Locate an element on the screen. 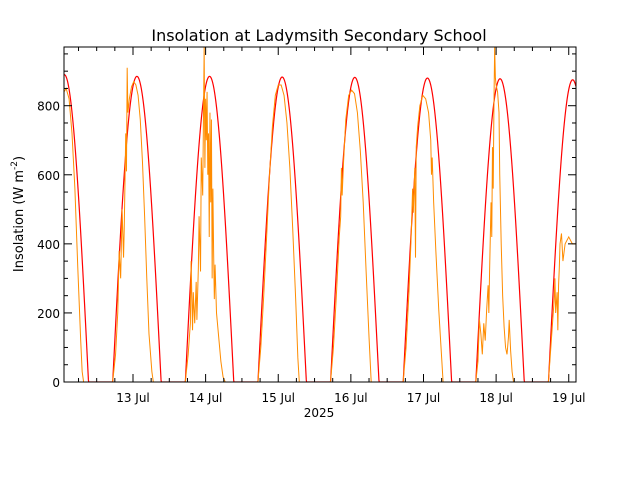 The image size is (640, 480). chart-title: Insolation at Ladymsith Secondary School is located at coordinates (318, 35).